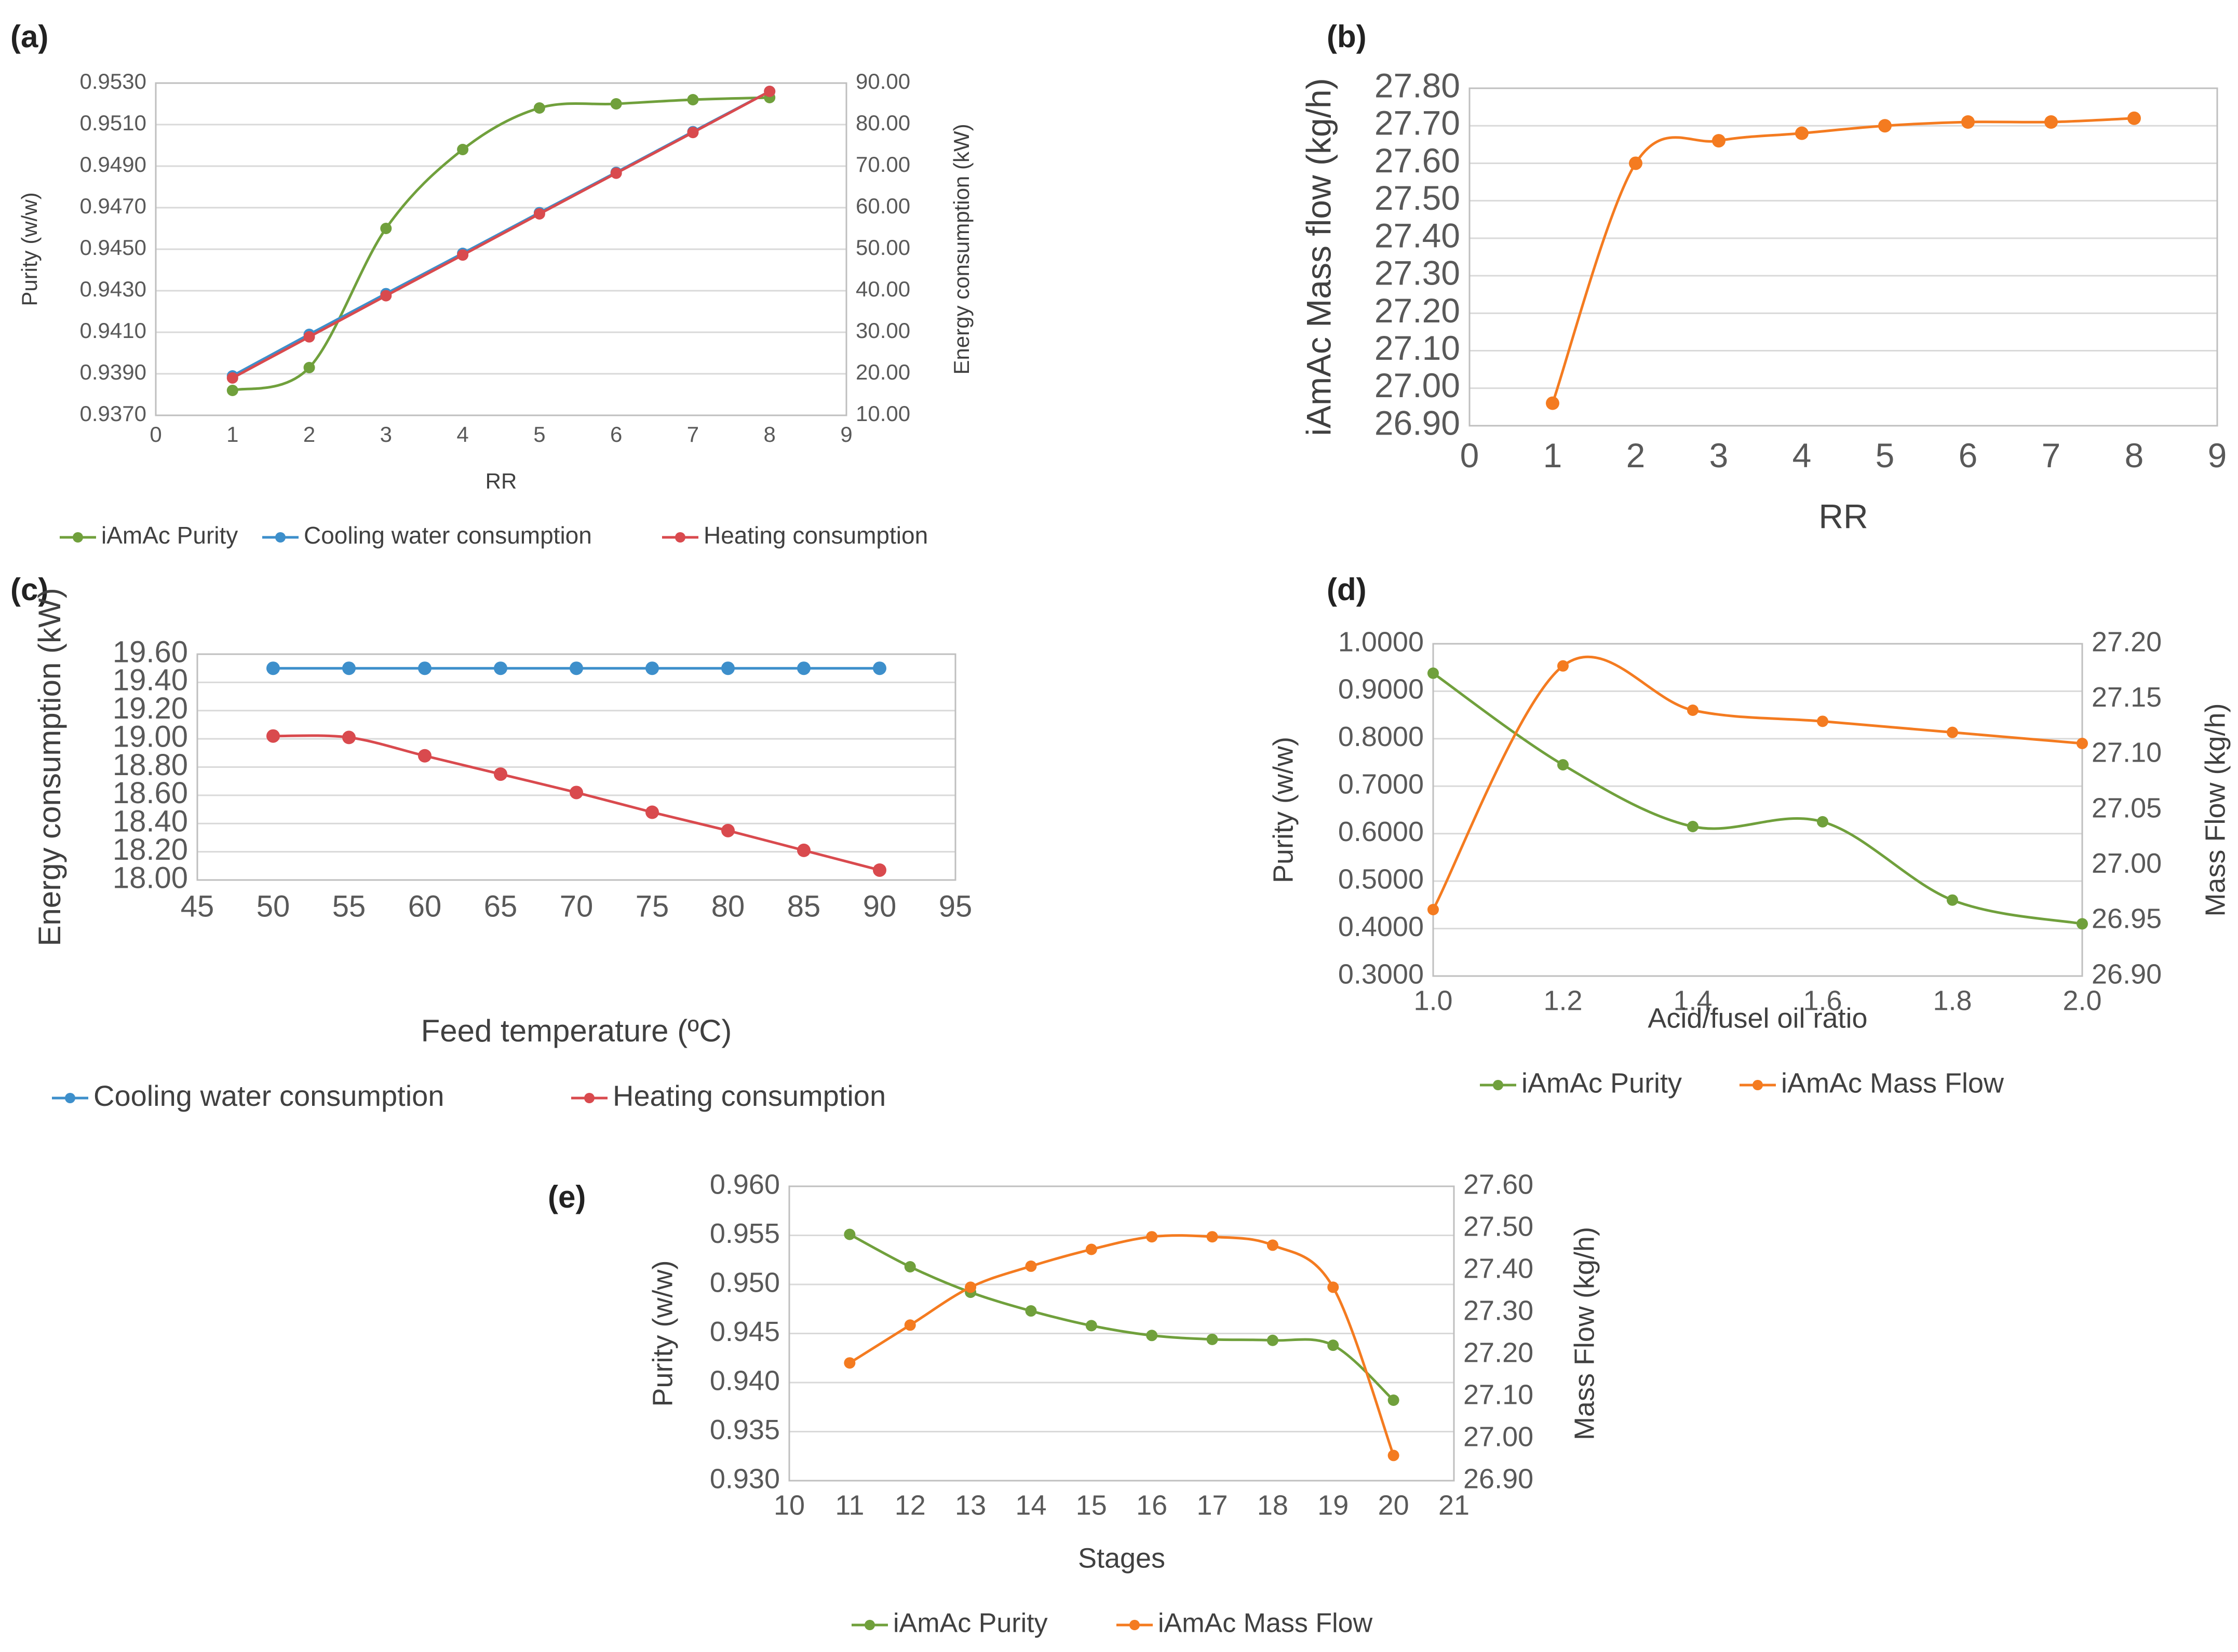 This screenshot has width=2238, height=1652. I want to click on panel-label: (e), so click(567, 1197).